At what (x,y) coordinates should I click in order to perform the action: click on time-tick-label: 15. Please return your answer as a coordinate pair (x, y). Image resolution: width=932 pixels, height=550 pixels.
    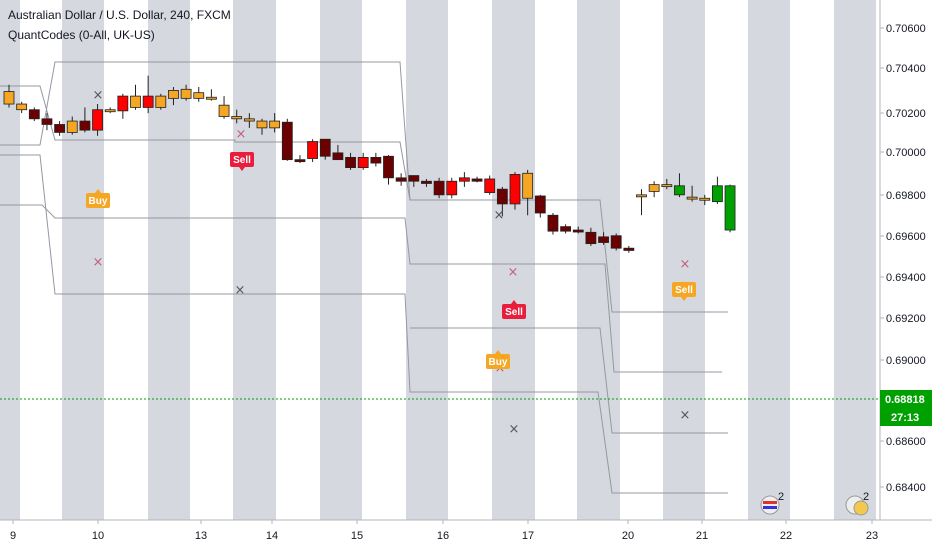
    Looking at the image, I should click on (357, 536).